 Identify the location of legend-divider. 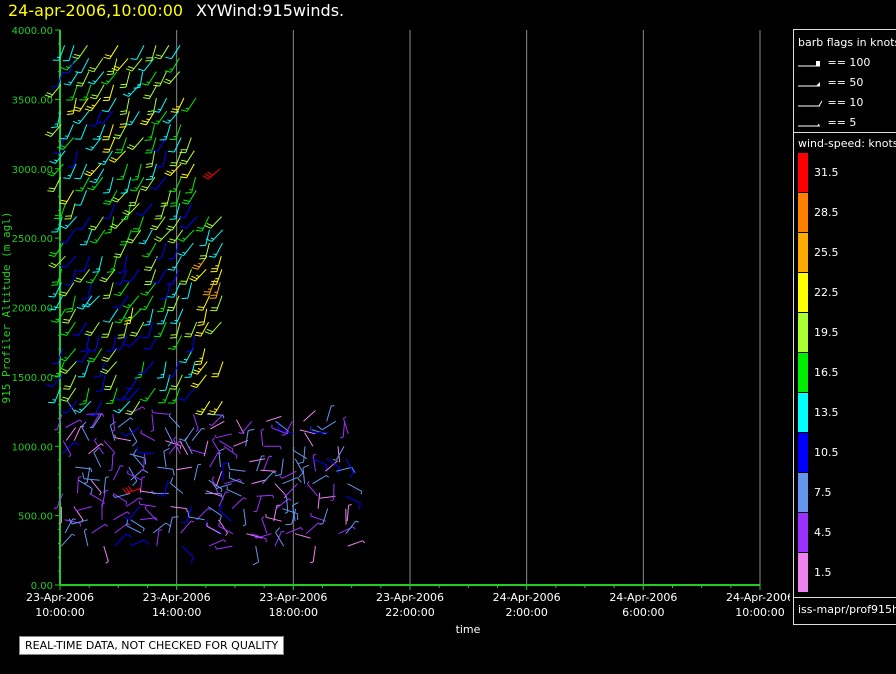
(845, 132).